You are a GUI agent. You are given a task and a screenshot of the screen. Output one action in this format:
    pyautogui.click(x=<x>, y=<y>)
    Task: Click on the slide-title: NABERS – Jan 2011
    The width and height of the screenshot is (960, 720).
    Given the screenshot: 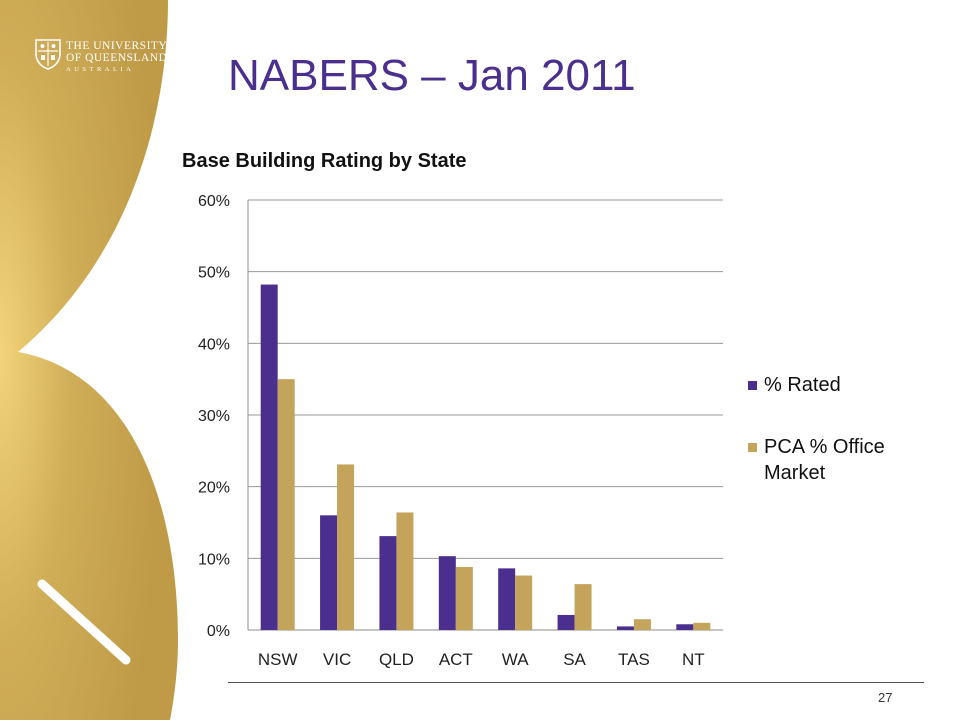 What is the action you would take?
    pyautogui.click(x=432, y=75)
    